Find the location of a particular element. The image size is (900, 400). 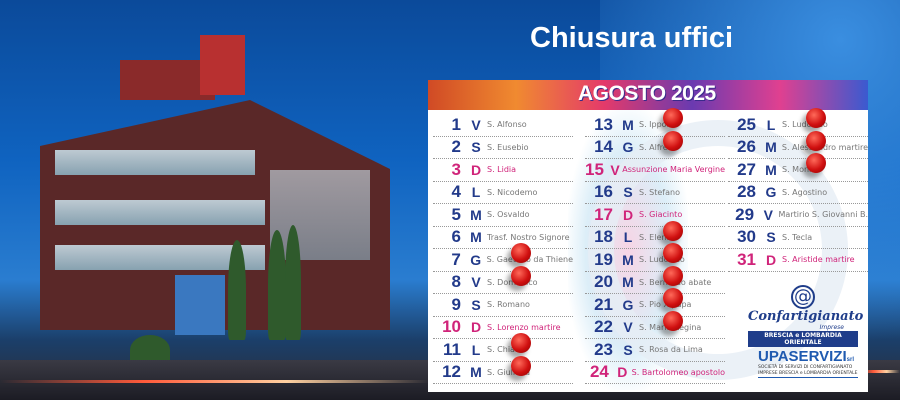

calendar-day-row: 14 G S. Alfredo is located at coordinates (655, 144).